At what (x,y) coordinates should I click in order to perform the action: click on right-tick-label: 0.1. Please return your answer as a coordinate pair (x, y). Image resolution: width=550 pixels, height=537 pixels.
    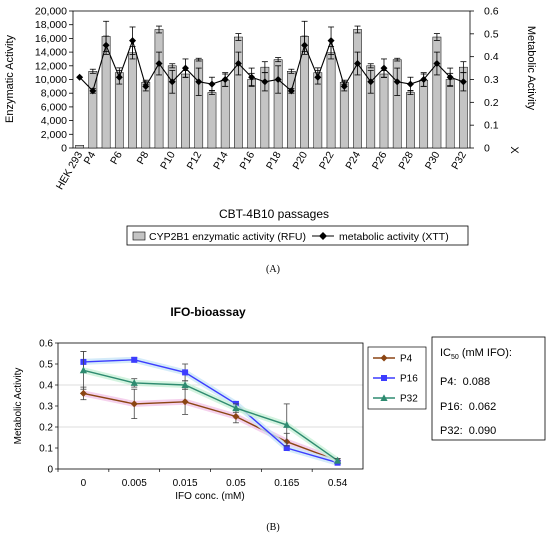
    Looking at the image, I should click on (491, 126).